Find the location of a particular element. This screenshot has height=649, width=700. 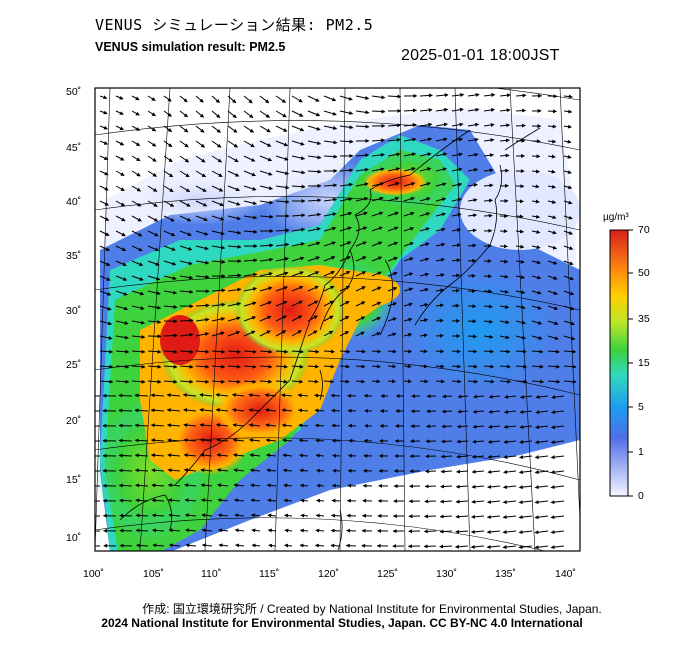

lat-label-20: 20˚ is located at coordinates (74, 421).